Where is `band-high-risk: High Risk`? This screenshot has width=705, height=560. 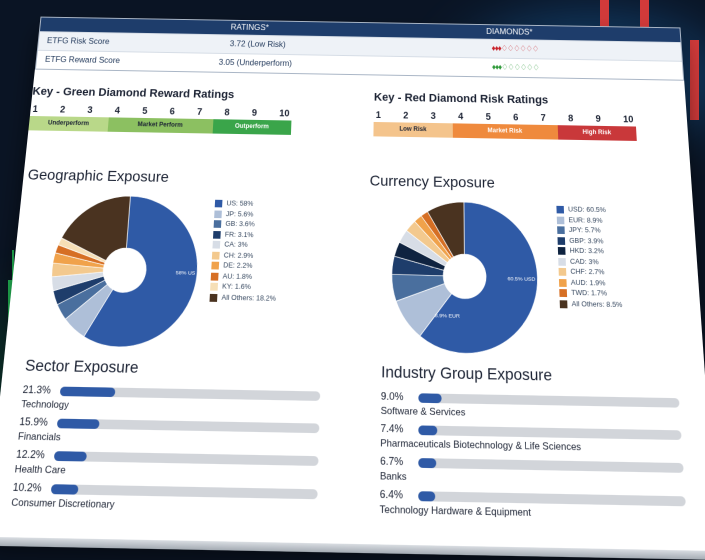
band-high-risk: High Risk is located at coordinates (597, 133).